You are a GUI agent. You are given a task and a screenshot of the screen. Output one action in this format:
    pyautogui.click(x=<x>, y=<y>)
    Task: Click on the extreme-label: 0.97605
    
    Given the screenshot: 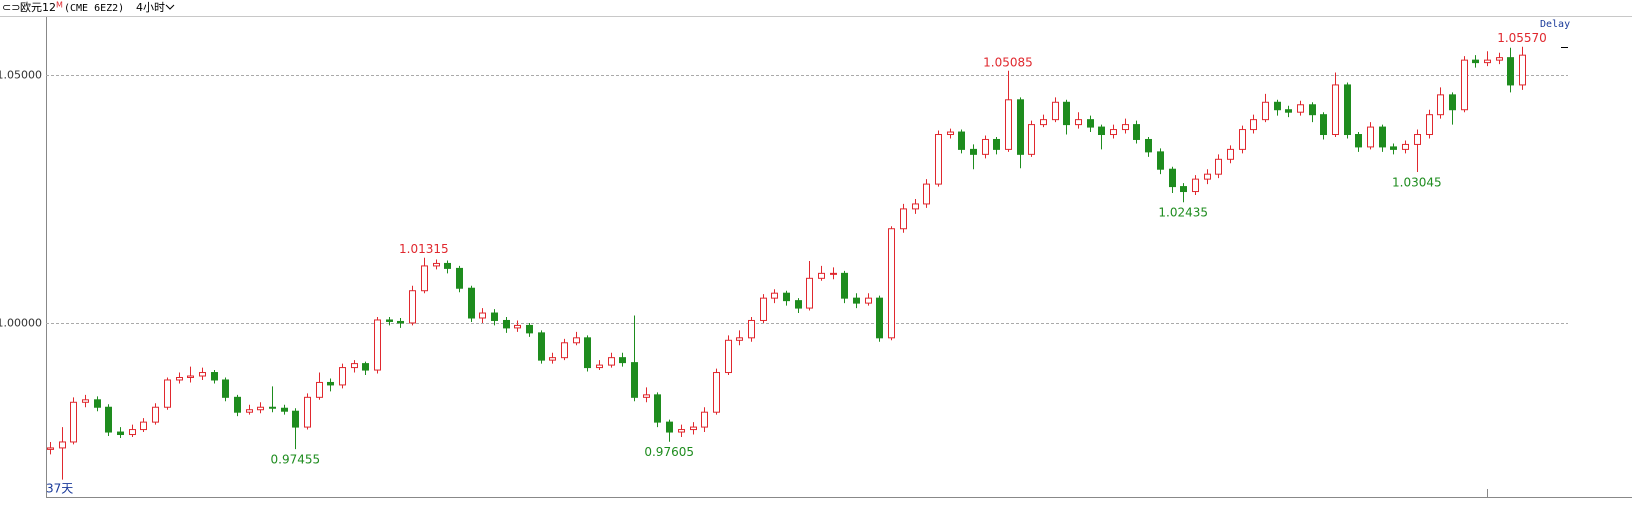 What is the action you would take?
    pyautogui.click(x=669, y=452)
    